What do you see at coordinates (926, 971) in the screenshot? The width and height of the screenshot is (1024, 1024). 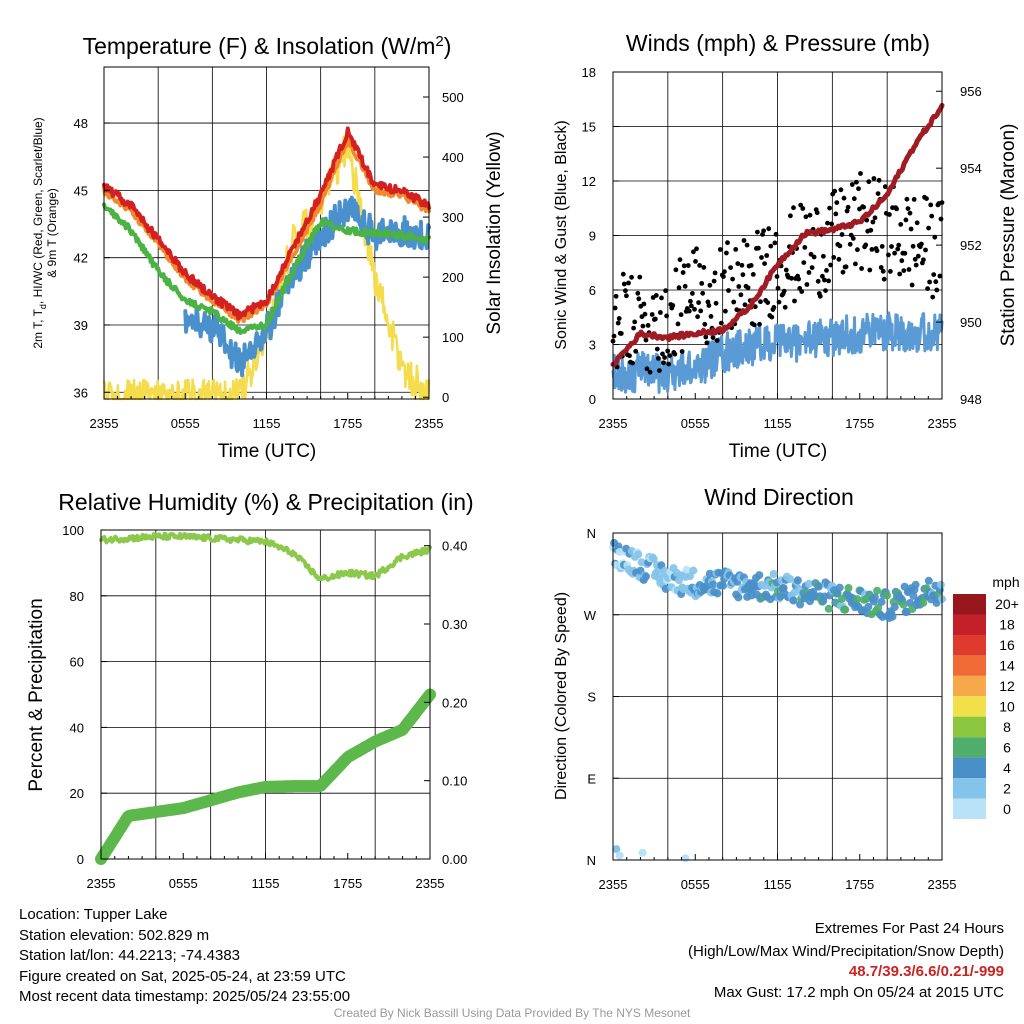 I see `extremes-values: 48.7/39.3/6.6/0.21/-999` at bounding box center [926, 971].